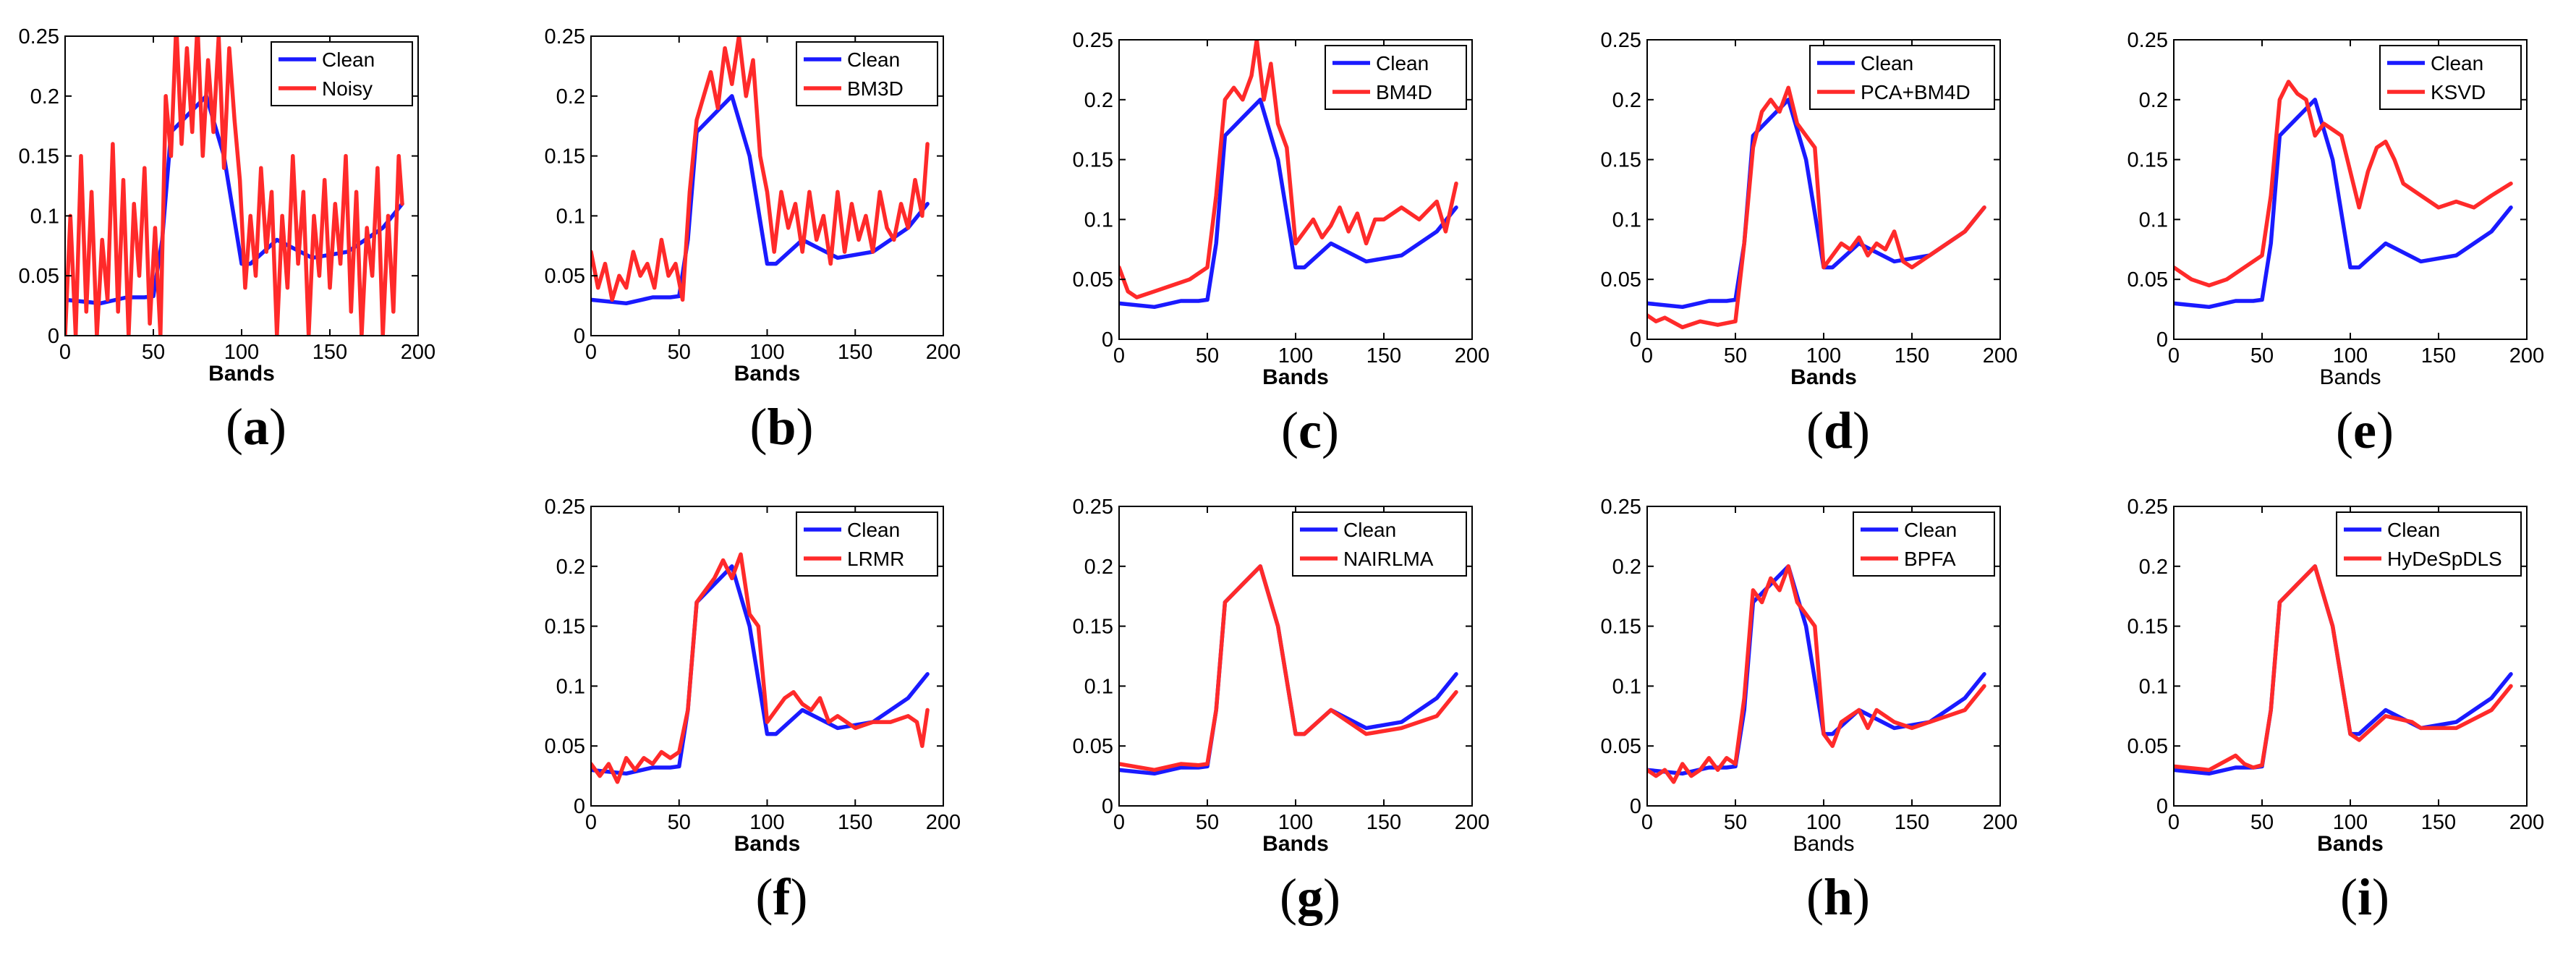 This screenshot has width=2576, height=973. Describe the element at coordinates (342, 73) in the screenshot. I see `legend: Clean Noisy` at that location.